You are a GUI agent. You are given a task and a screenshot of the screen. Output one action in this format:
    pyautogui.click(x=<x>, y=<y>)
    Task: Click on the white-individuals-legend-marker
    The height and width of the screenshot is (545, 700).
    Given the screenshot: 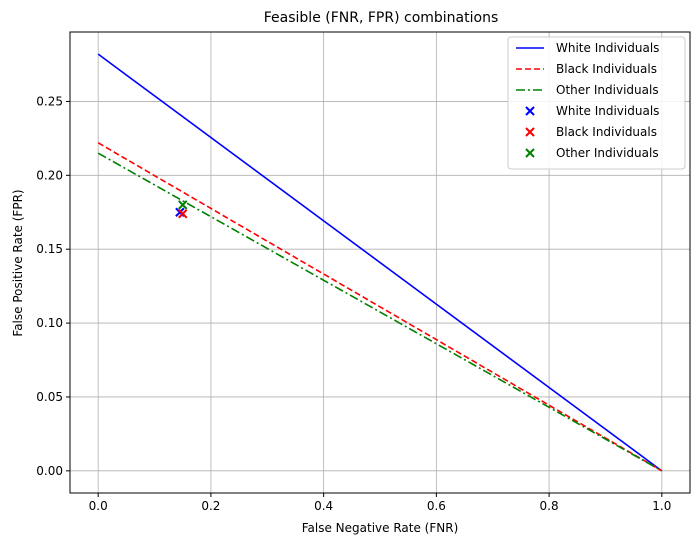 What is the action you would take?
    pyautogui.click(x=530, y=111)
    